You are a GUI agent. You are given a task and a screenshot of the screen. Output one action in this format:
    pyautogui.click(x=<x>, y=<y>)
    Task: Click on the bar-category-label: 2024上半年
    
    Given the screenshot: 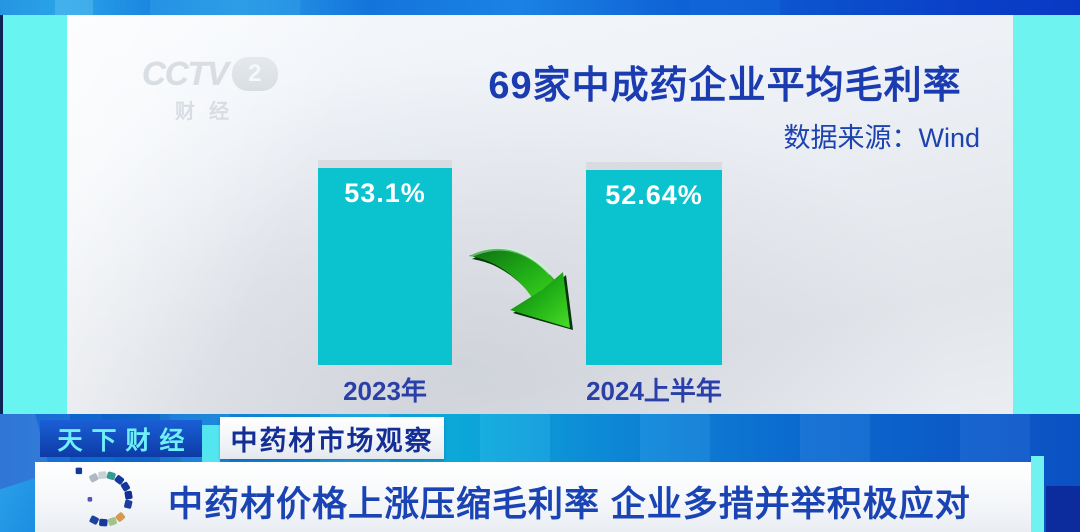 What is the action you would take?
    pyautogui.click(x=654, y=391)
    